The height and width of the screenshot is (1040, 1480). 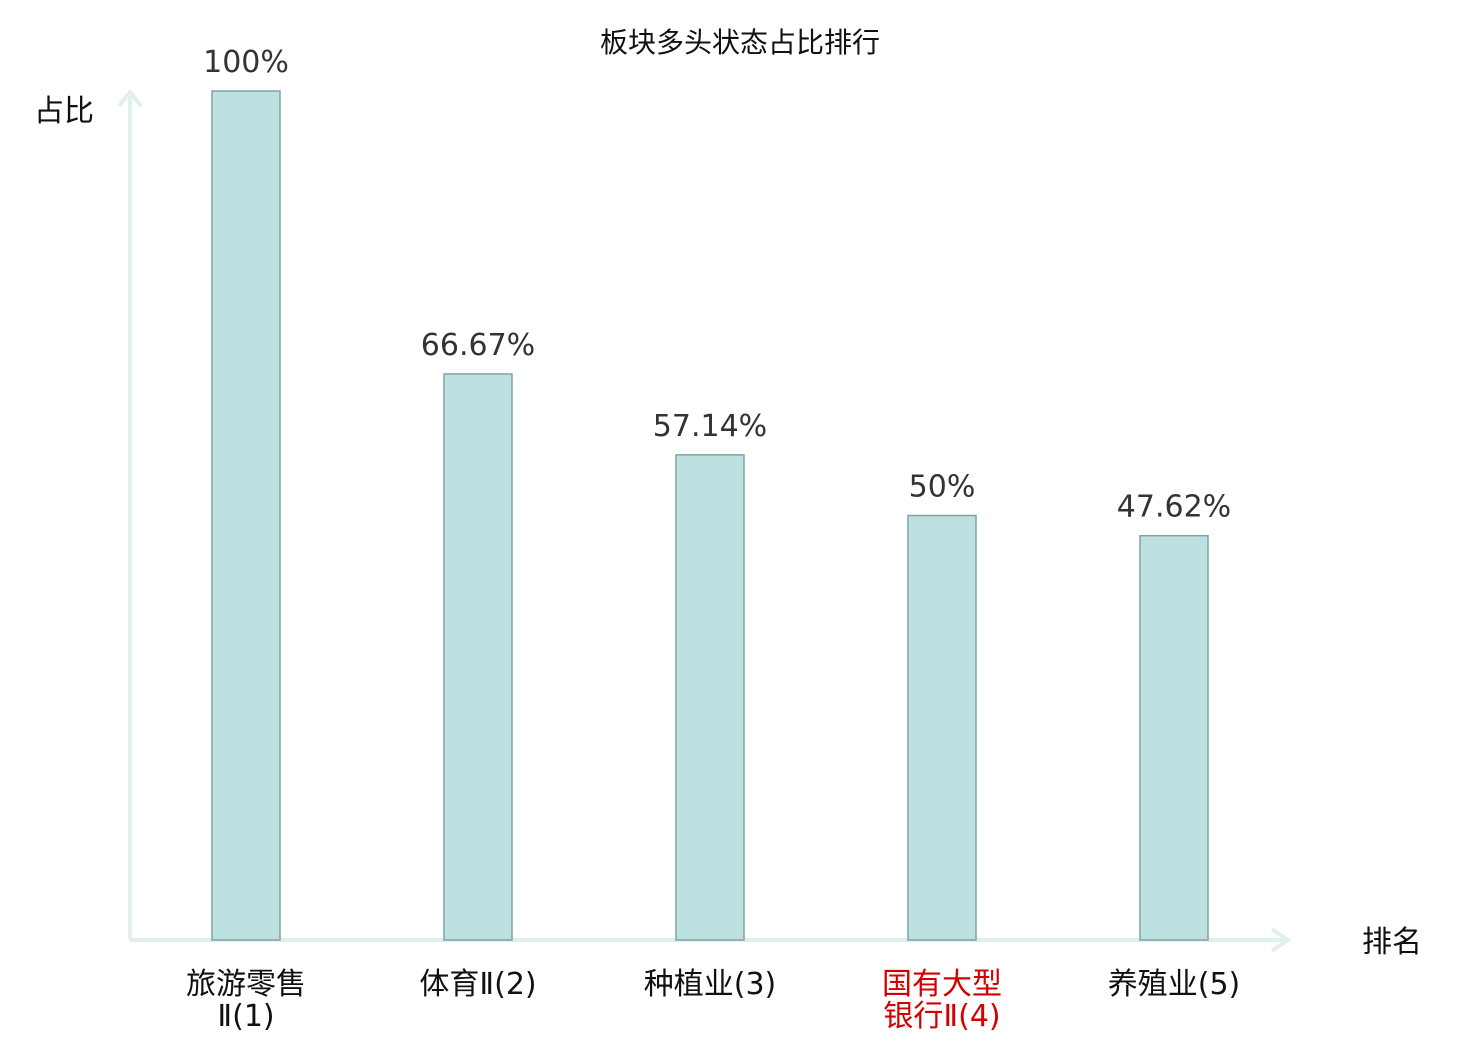 I want to click on category-label: 旅游零售, so click(x=246, y=984).